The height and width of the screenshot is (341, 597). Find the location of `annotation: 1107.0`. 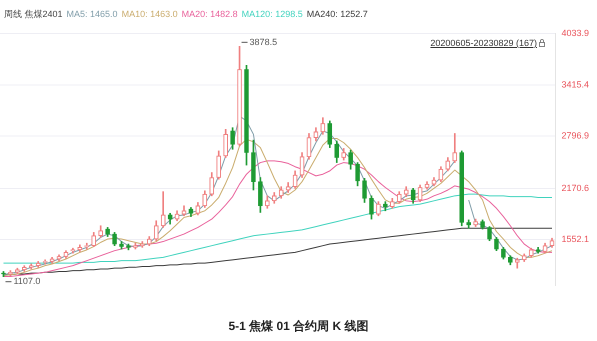

annotation: 1107.0 is located at coordinates (26, 281).